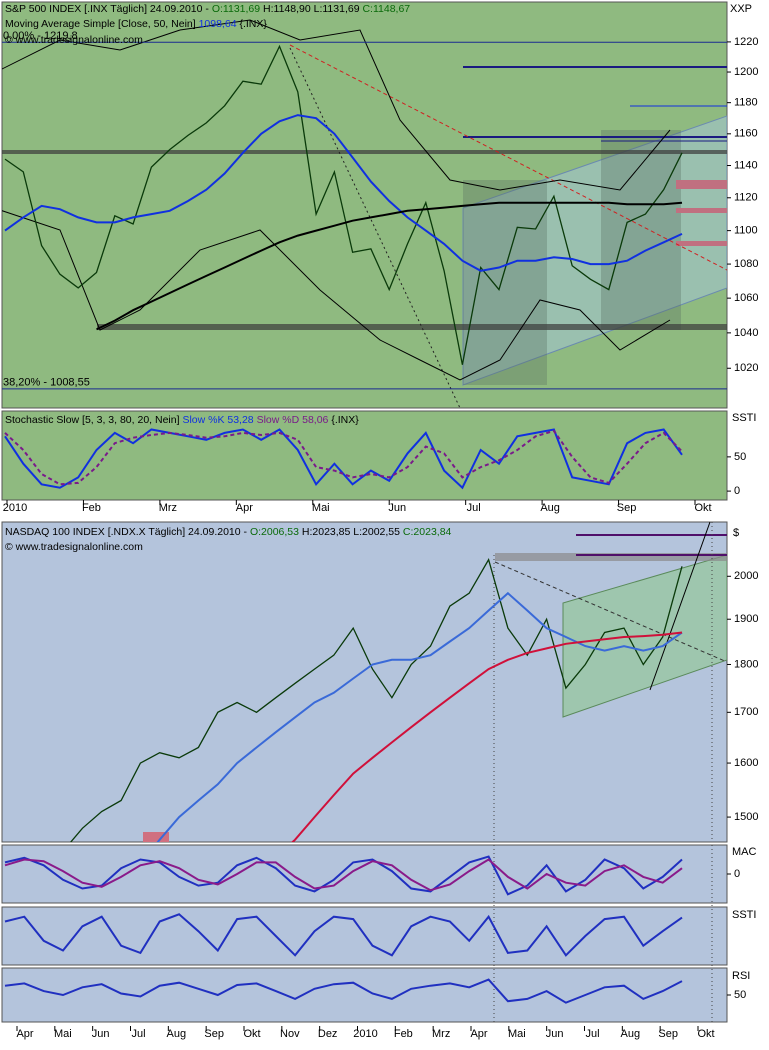  Describe the element at coordinates (746, 664) in the screenshot. I see `y-tick-label: 1800` at that location.